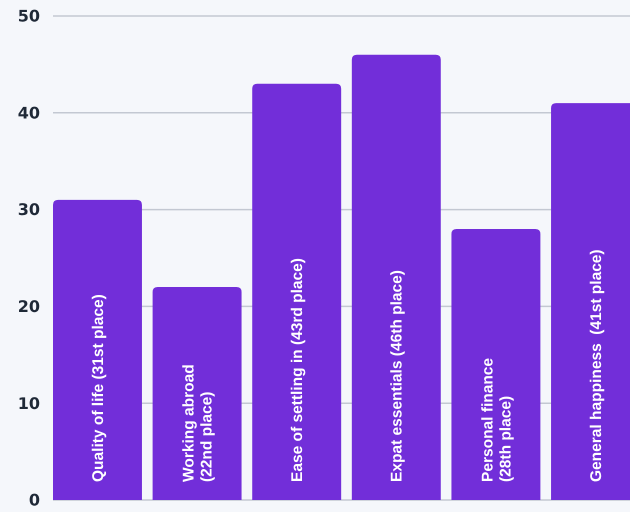 The image size is (630, 512). I want to click on x-tick-label: Ease of settling in (43rd place), so click(297, 370).